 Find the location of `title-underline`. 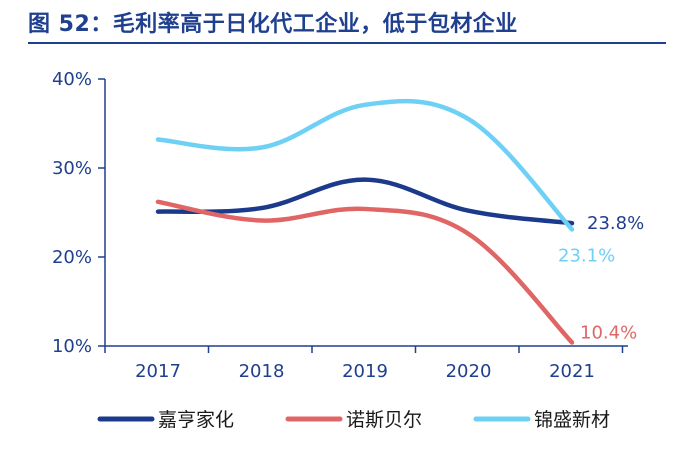

title-underline is located at coordinates (347, 43).